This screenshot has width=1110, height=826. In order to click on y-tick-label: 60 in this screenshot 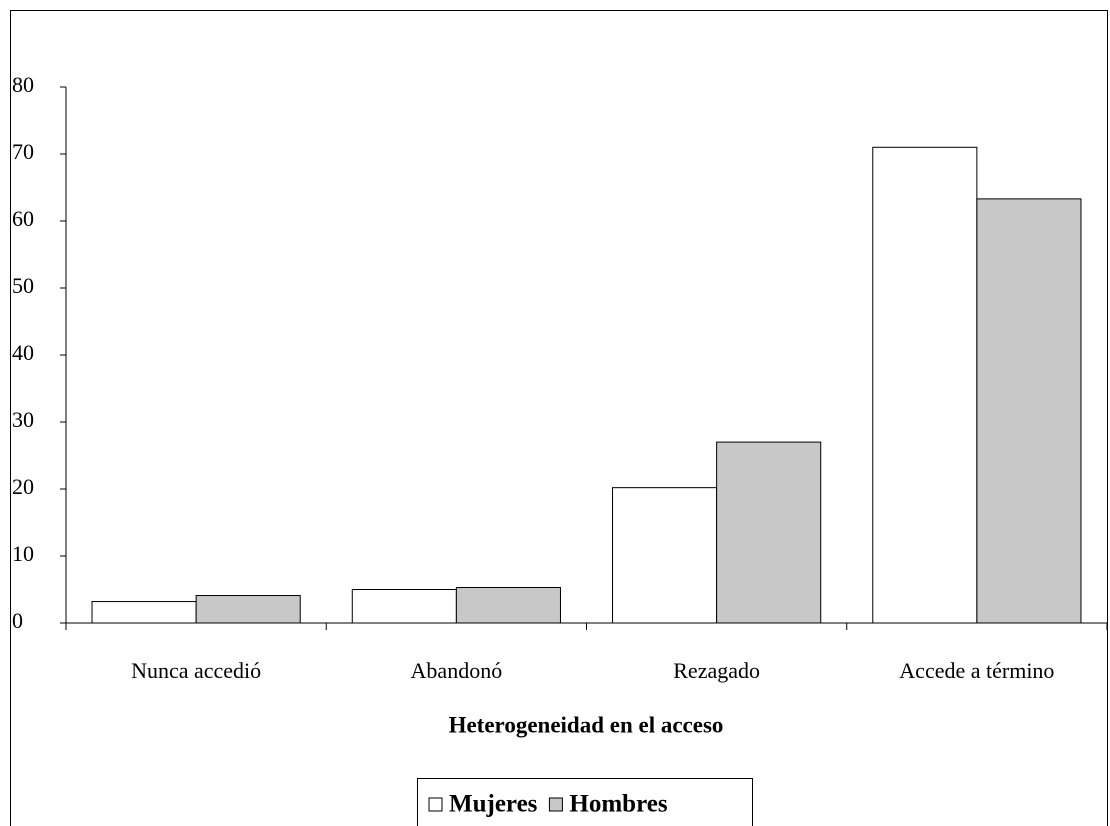, I will do `click(23, 218)`.